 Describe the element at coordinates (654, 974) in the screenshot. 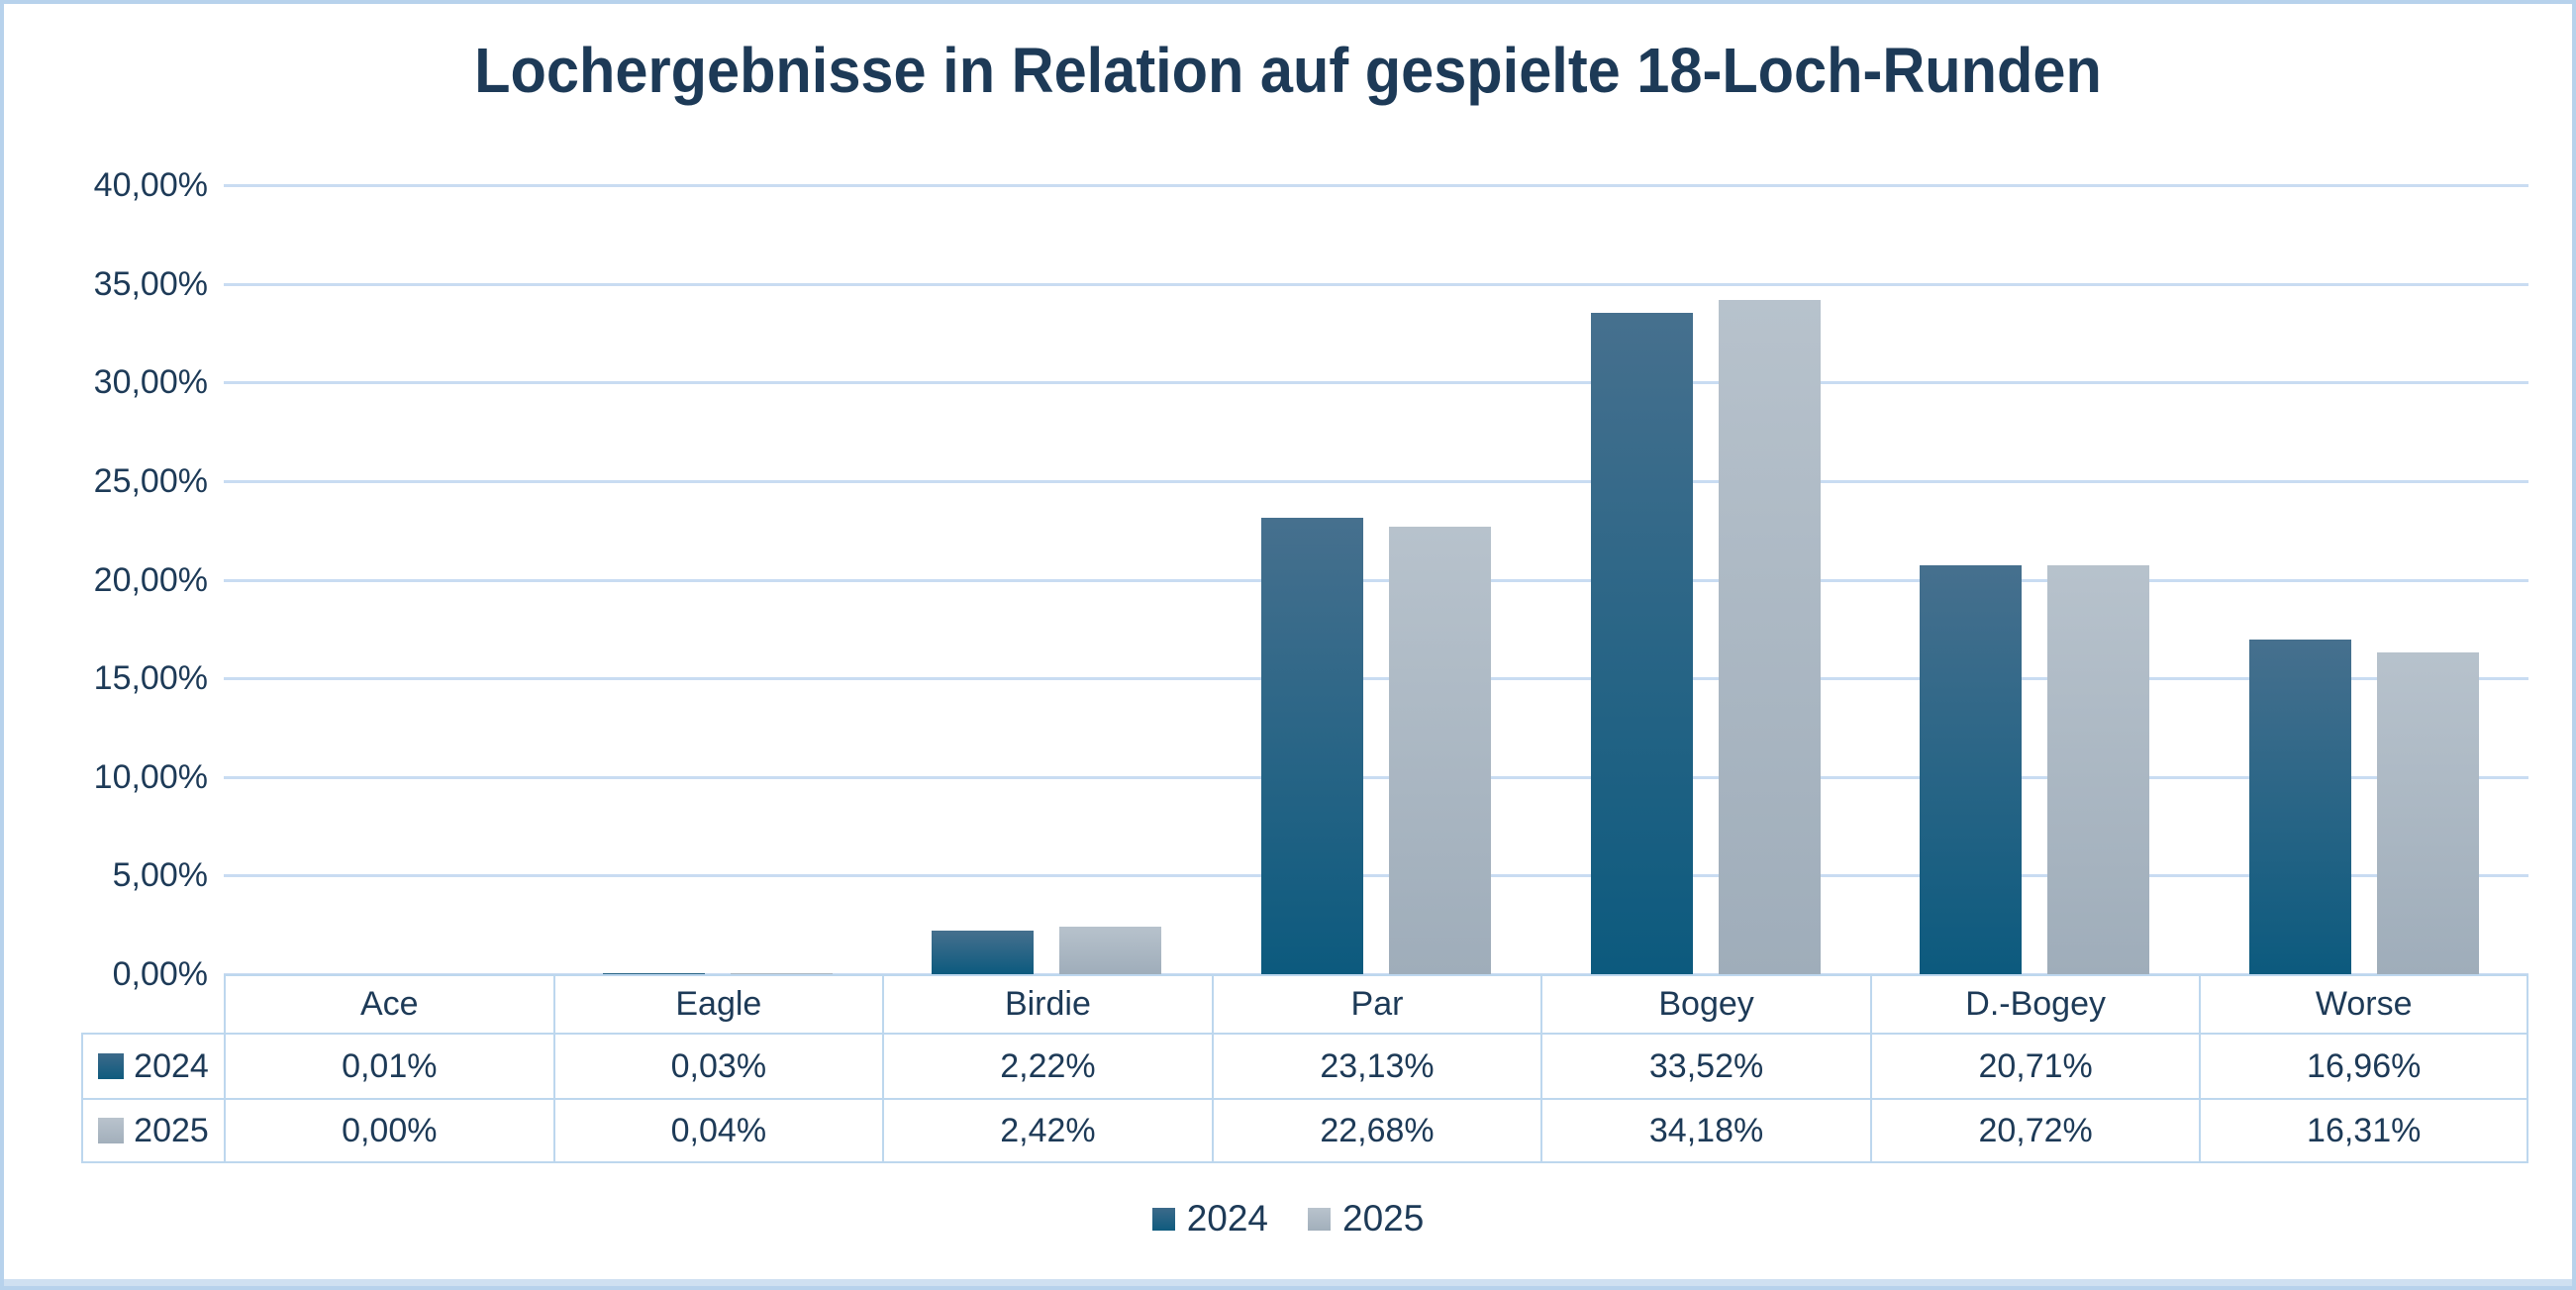

I see `bar-2024-eagle` at that location.